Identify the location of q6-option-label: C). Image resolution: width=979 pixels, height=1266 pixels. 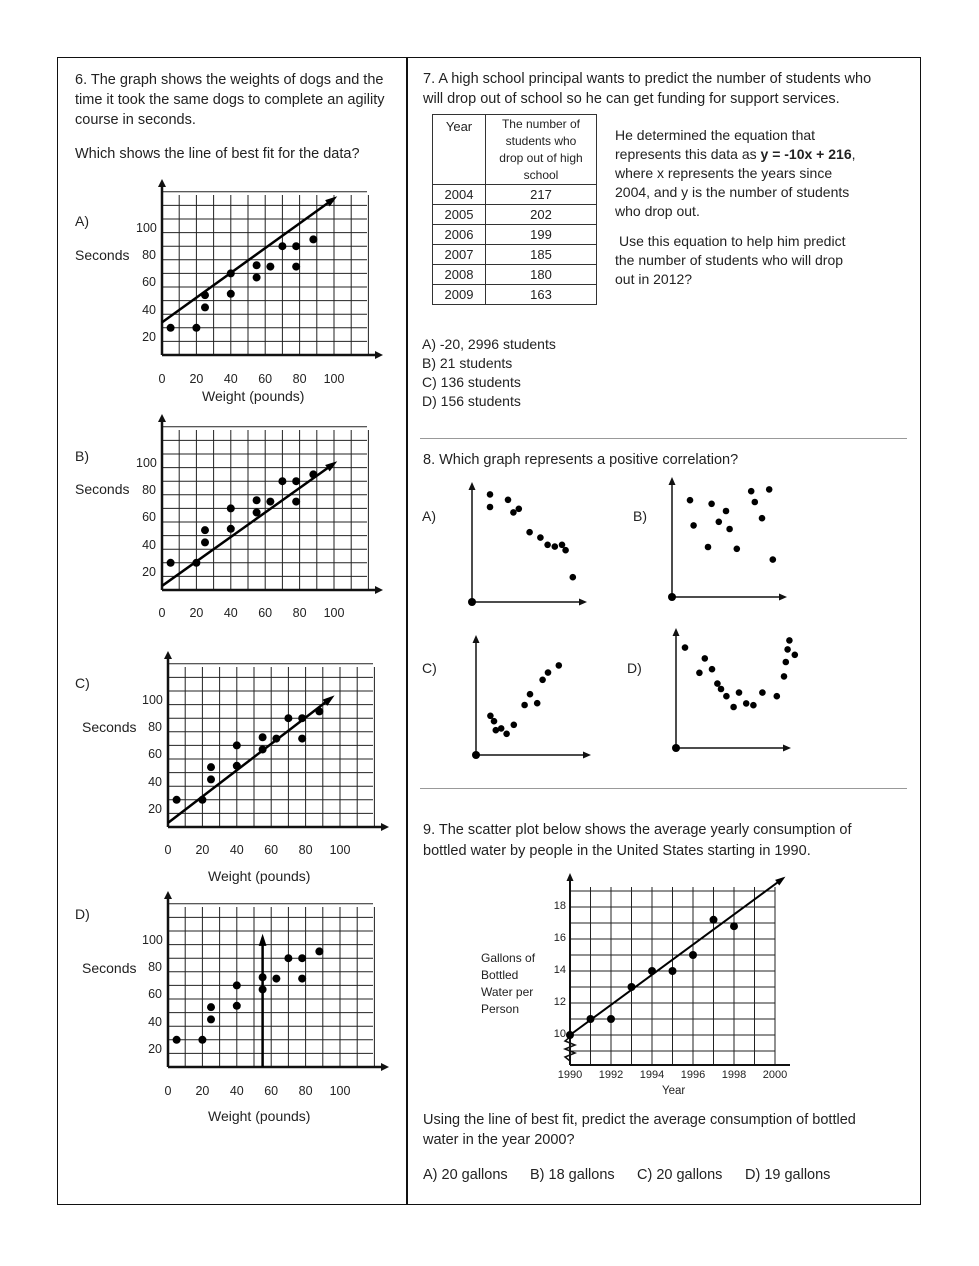
(82, 683).